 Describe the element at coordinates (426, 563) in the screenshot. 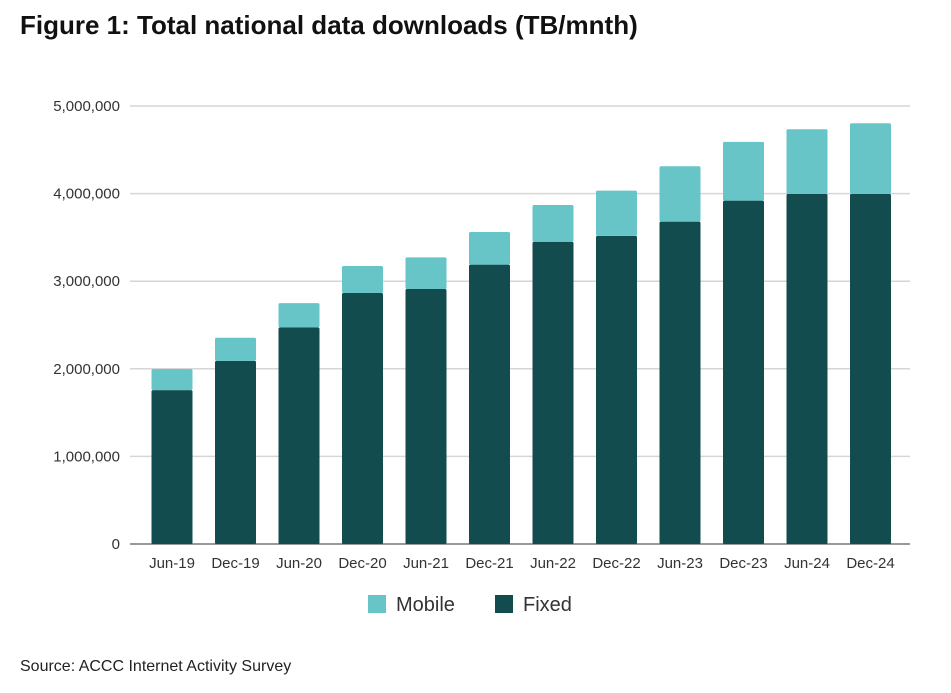

I see `x-tick-label: Jun-21` at that location.